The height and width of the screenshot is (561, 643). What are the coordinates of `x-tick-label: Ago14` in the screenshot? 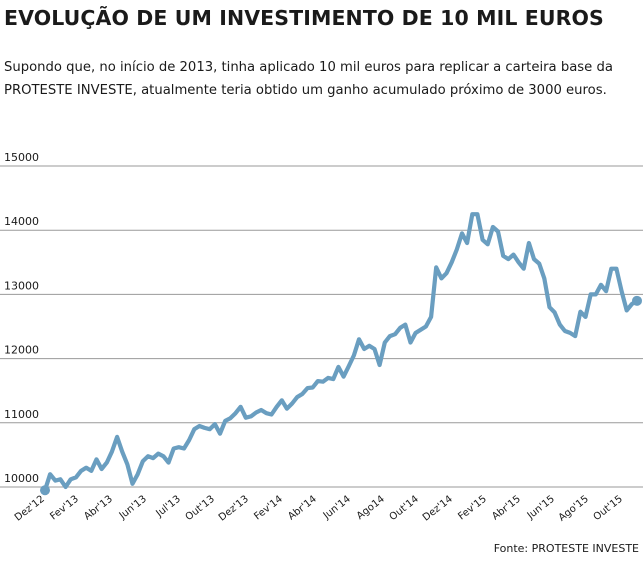 It's located at (371, 508).